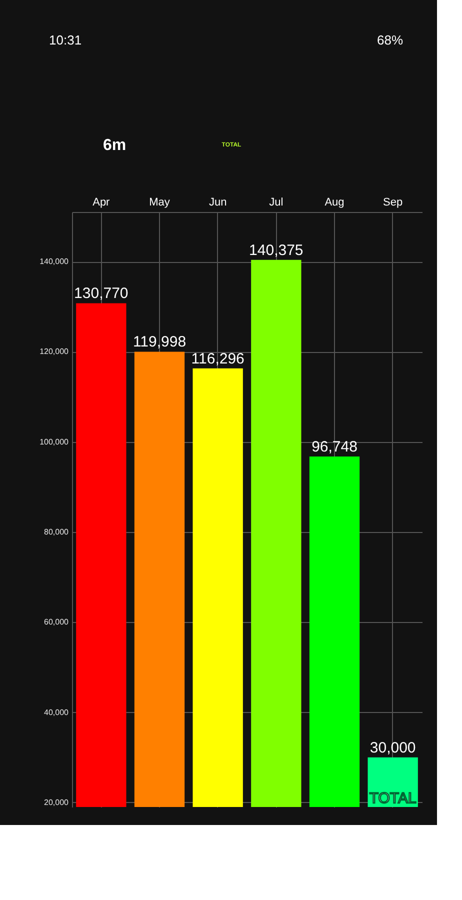 This screenshot has height=900, width=462. I want to click on x-tick-label: Aug, so click(334, 202).